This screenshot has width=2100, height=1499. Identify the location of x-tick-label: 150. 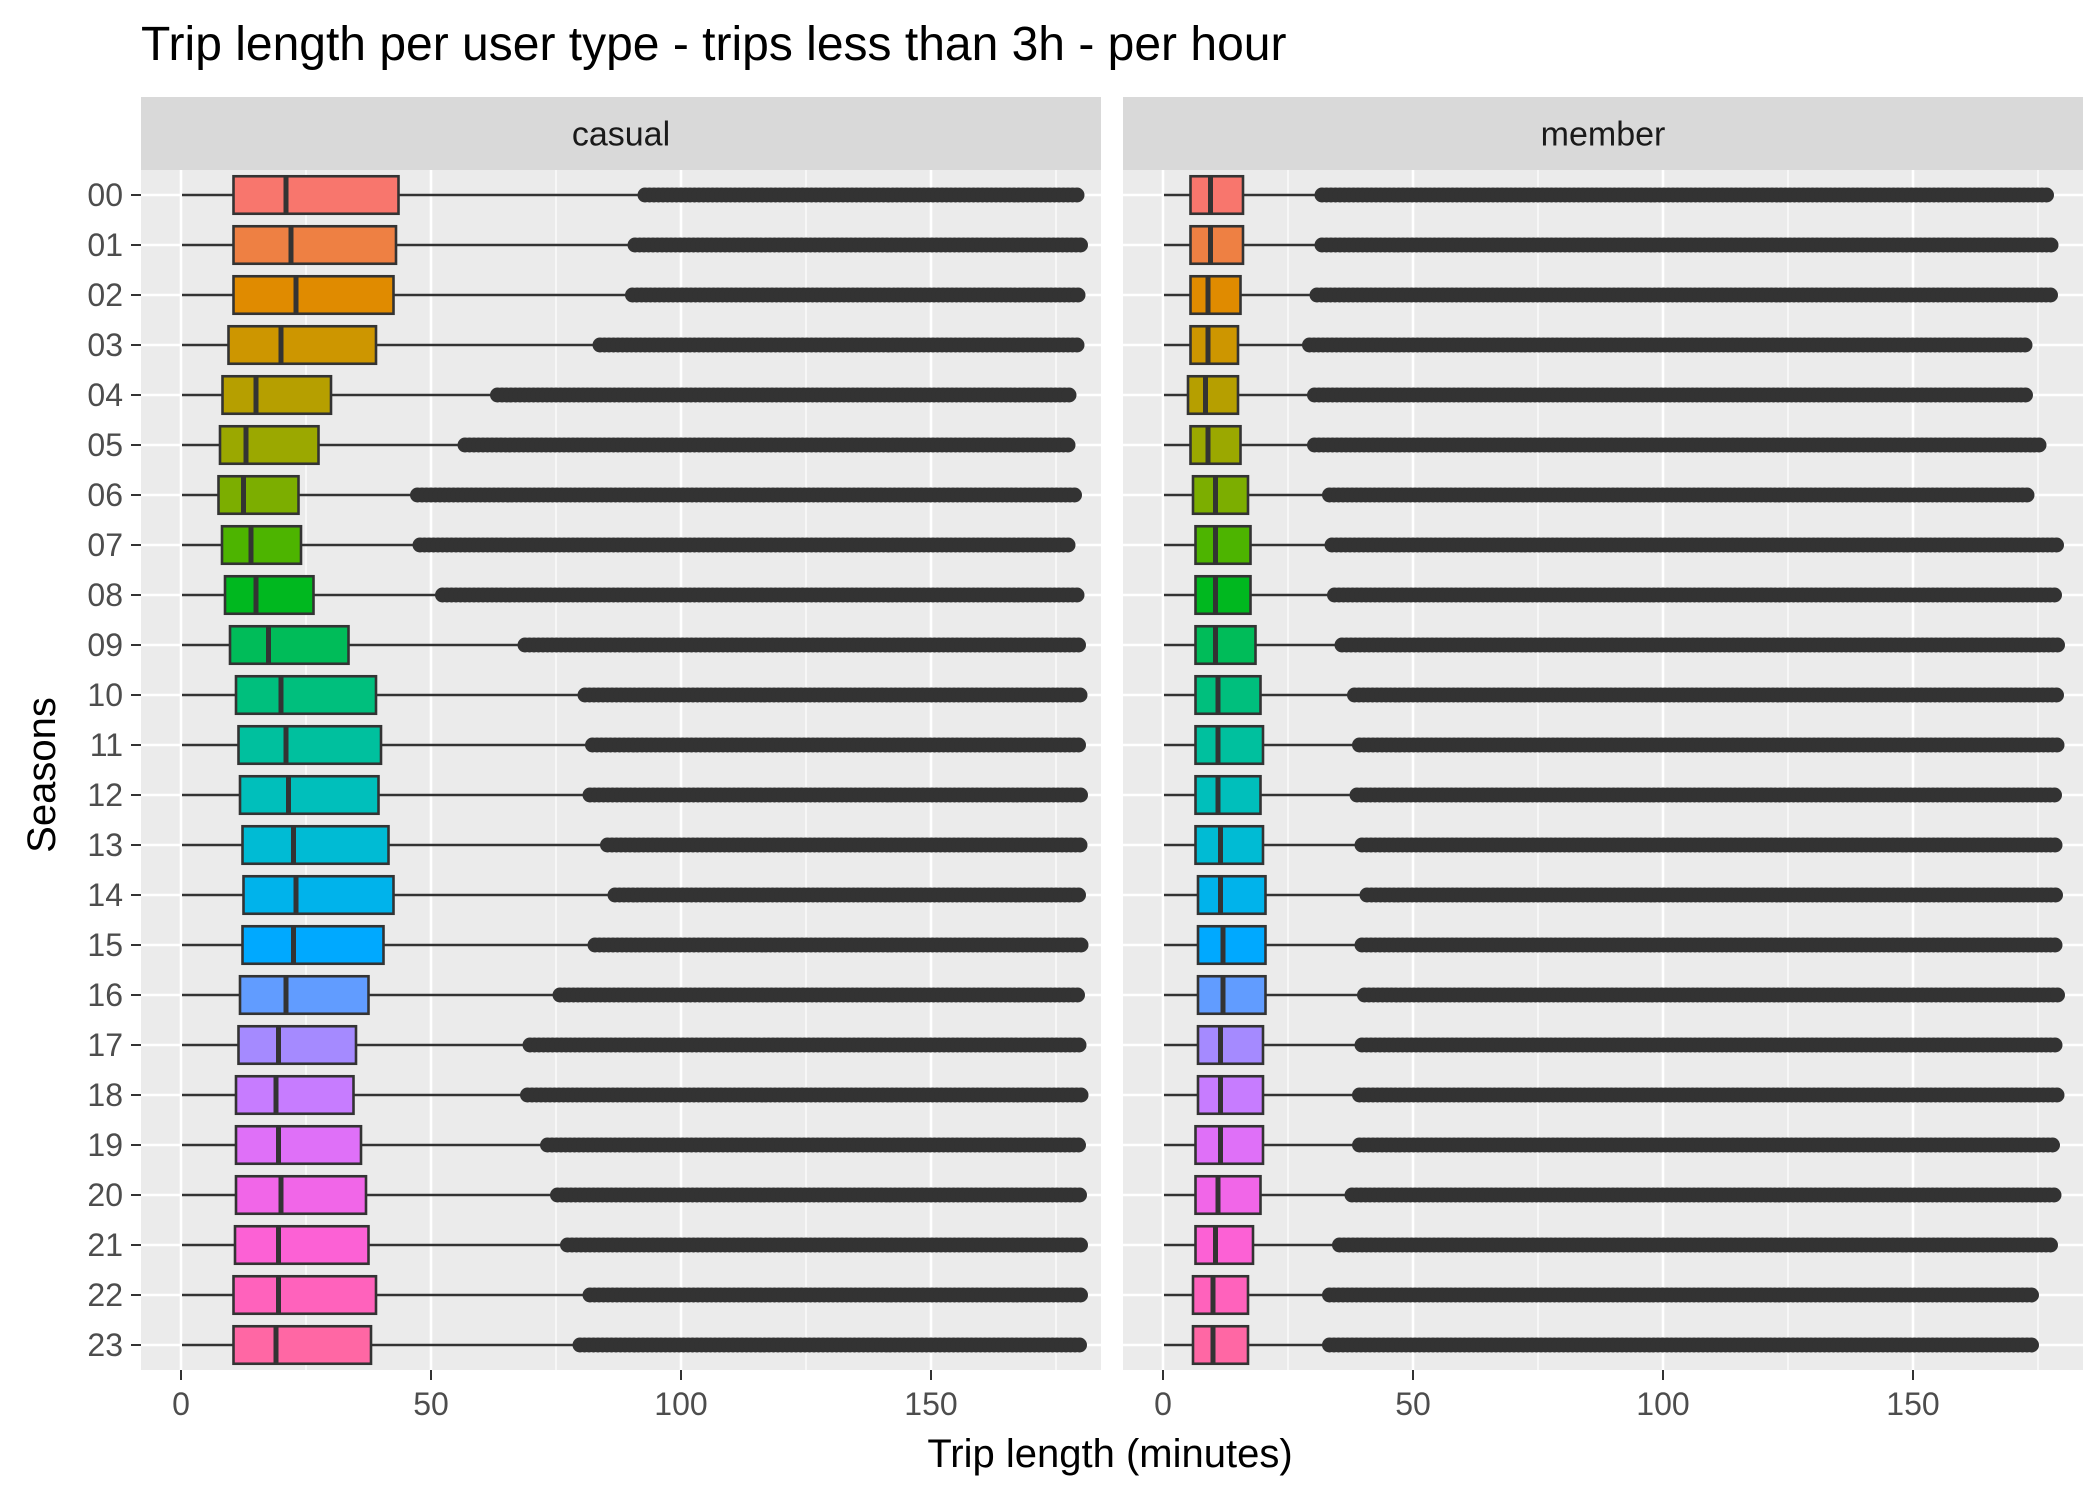
(930, 1404).